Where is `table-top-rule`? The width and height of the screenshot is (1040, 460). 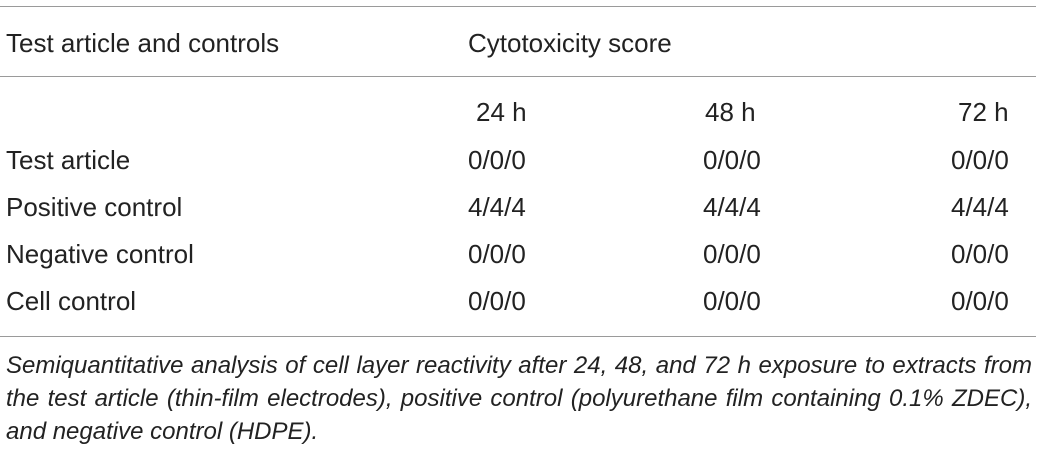 table-top-rule is located at coordinates (518, 6).